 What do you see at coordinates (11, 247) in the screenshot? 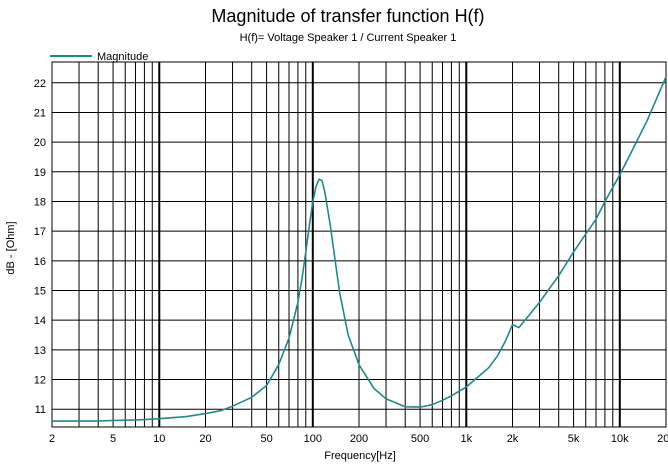
I see `y-axis-label: dB - [Ohm]` at bounding box center [11, 247].